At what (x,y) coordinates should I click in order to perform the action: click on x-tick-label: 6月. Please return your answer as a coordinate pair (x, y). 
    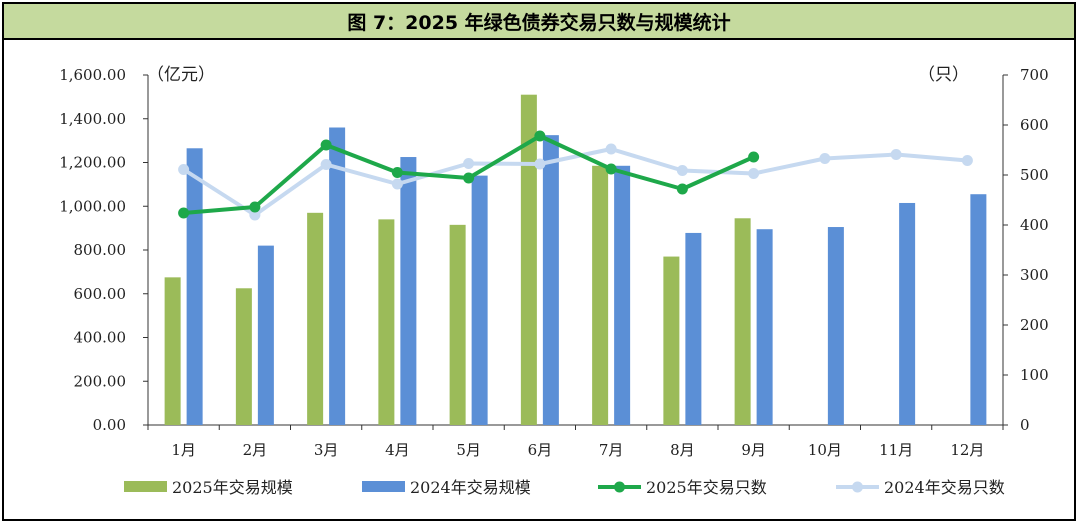
    Looking at the image, I should click on (540, 450).